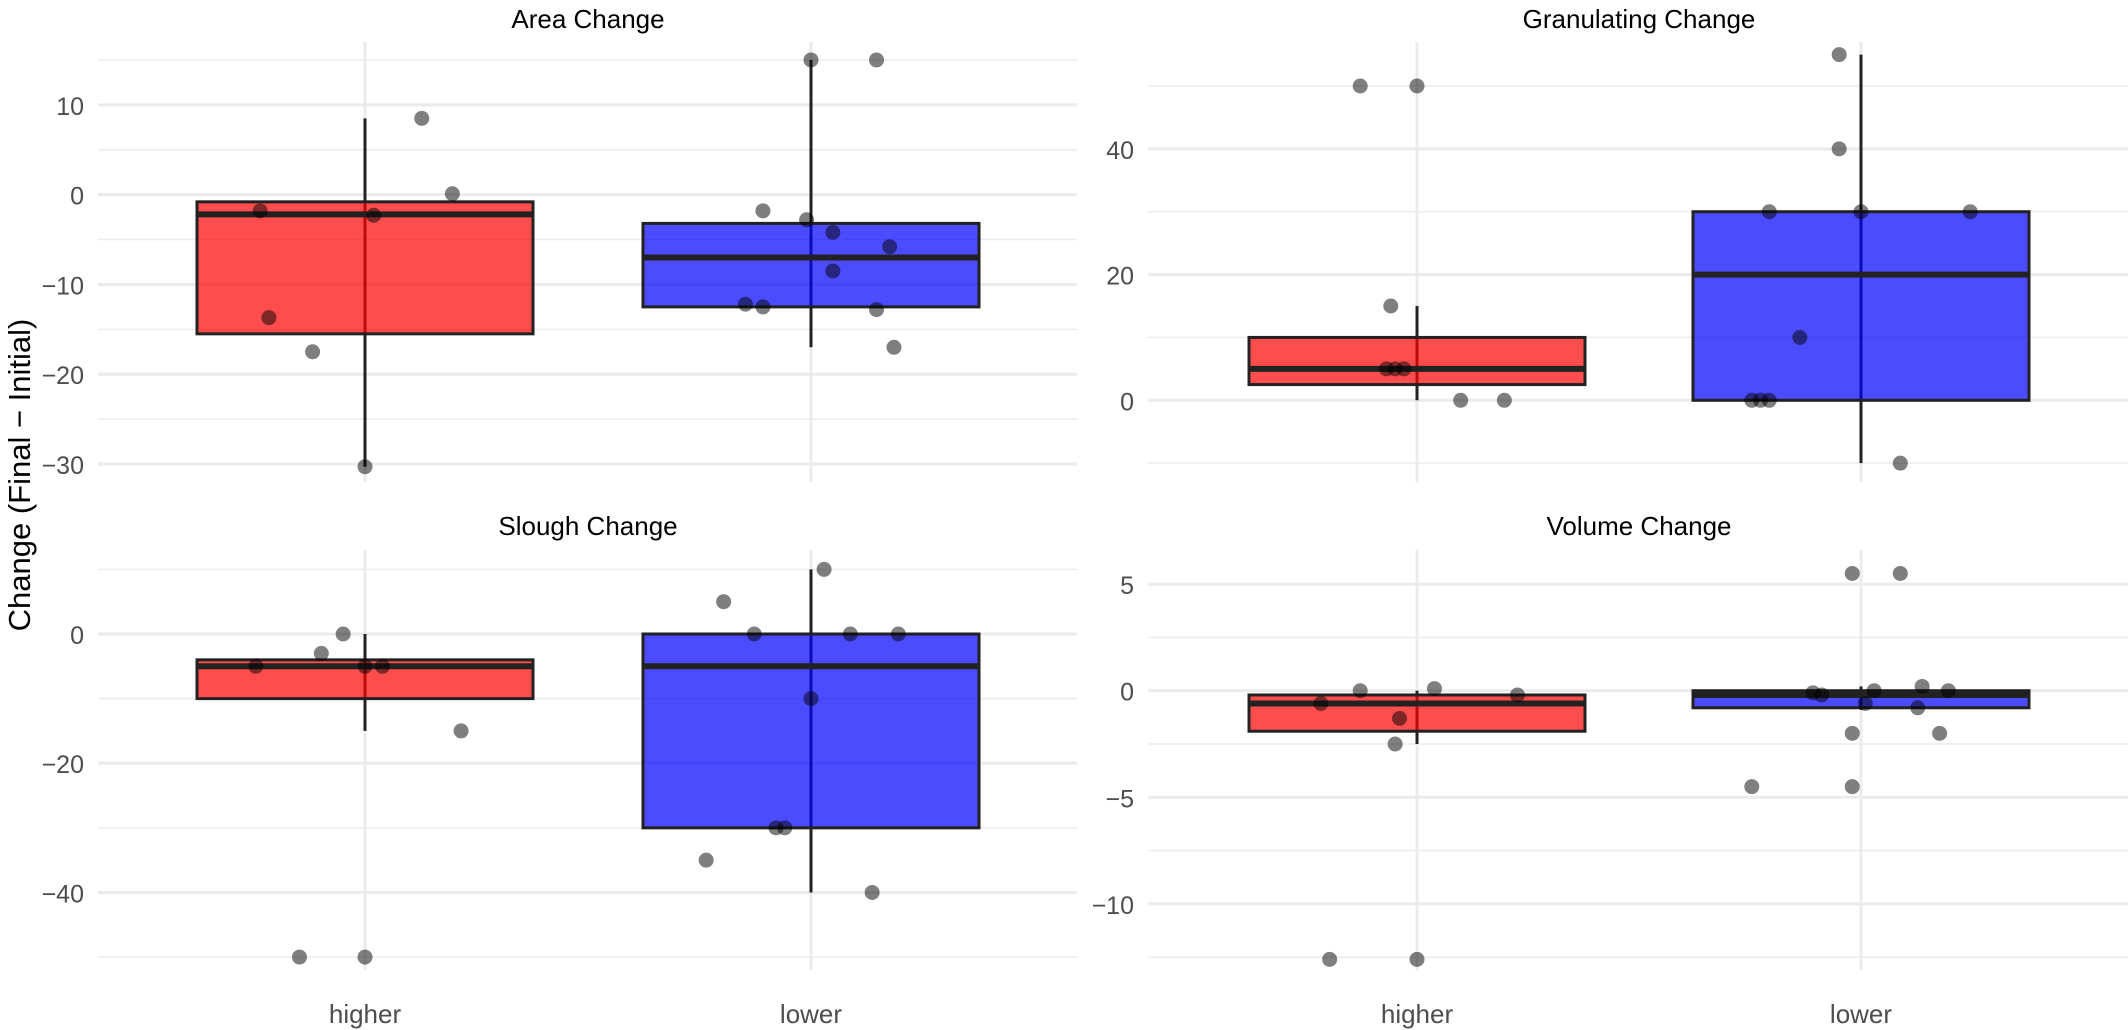  Describe the element at coordinates (1639, 19) in the screenshot. I see `panel-title: Granulating Change` at that location.